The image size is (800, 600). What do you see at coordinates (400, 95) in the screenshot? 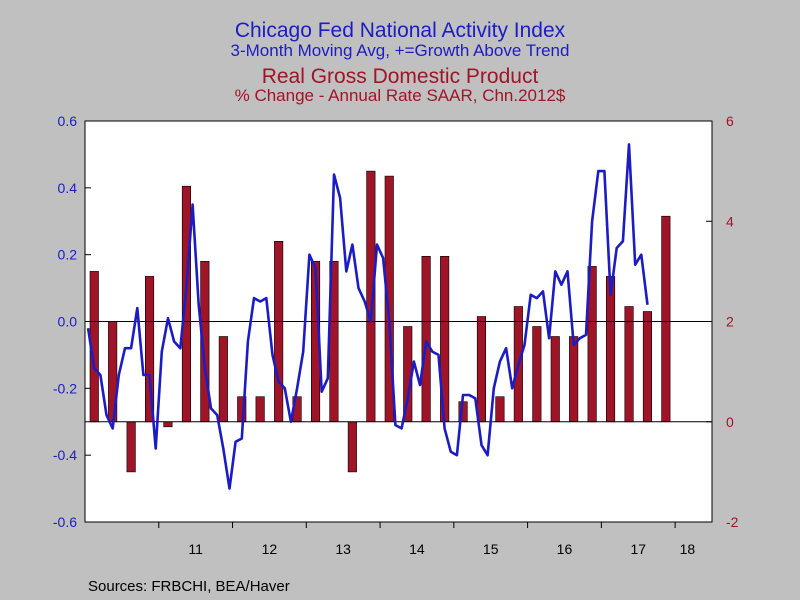
I see `chart-subtitle-secondary: % Change - Annual Rate SAAR, Chn.2012$` at bounding box center [400, 95].